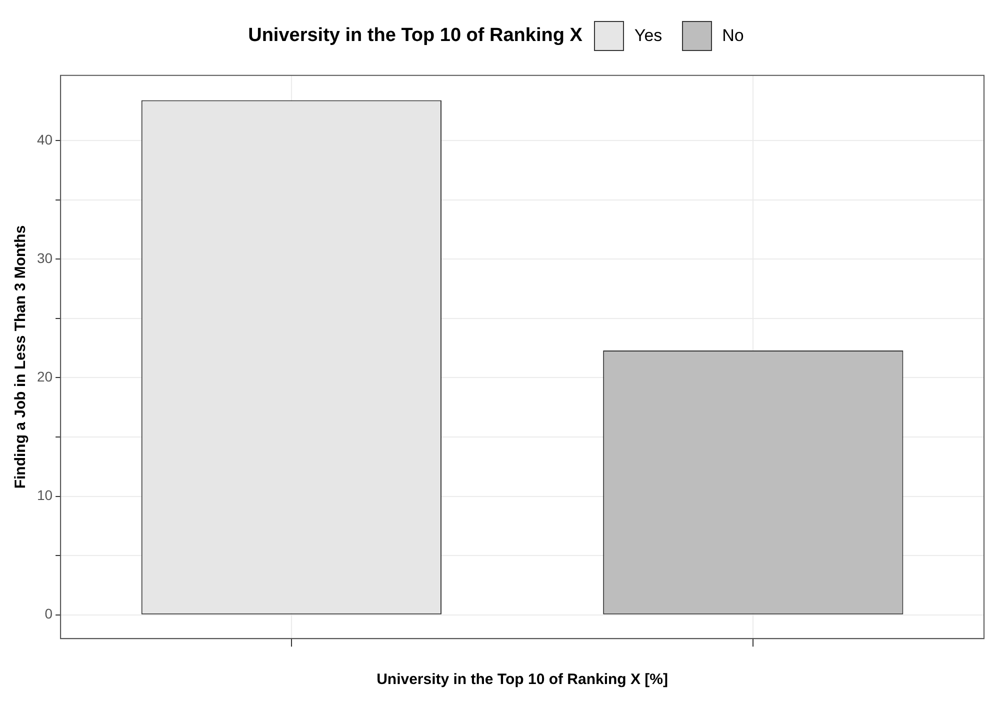 The image size is (1000, 701). I want to click on y-axis-title: Finding a Job in Less Than 3 Months, so click(21, 357).